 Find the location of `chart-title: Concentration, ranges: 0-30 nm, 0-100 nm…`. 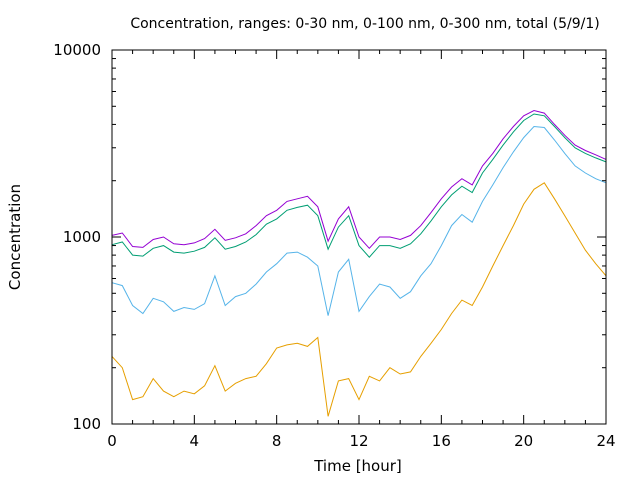

chart-title: Concentration, ranges: 0-30 nm, 0-100 nm… is located at coordinates (364, 24).